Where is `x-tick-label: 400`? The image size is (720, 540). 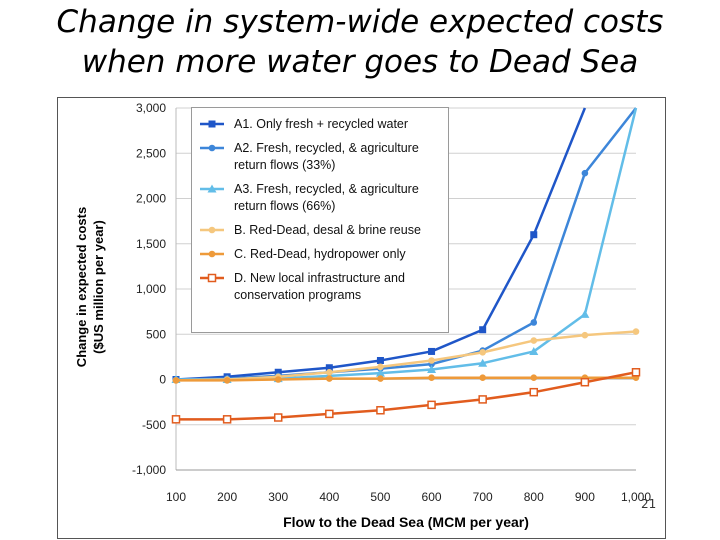 x-tick-label: 400 is located at coordinates (329, 497).